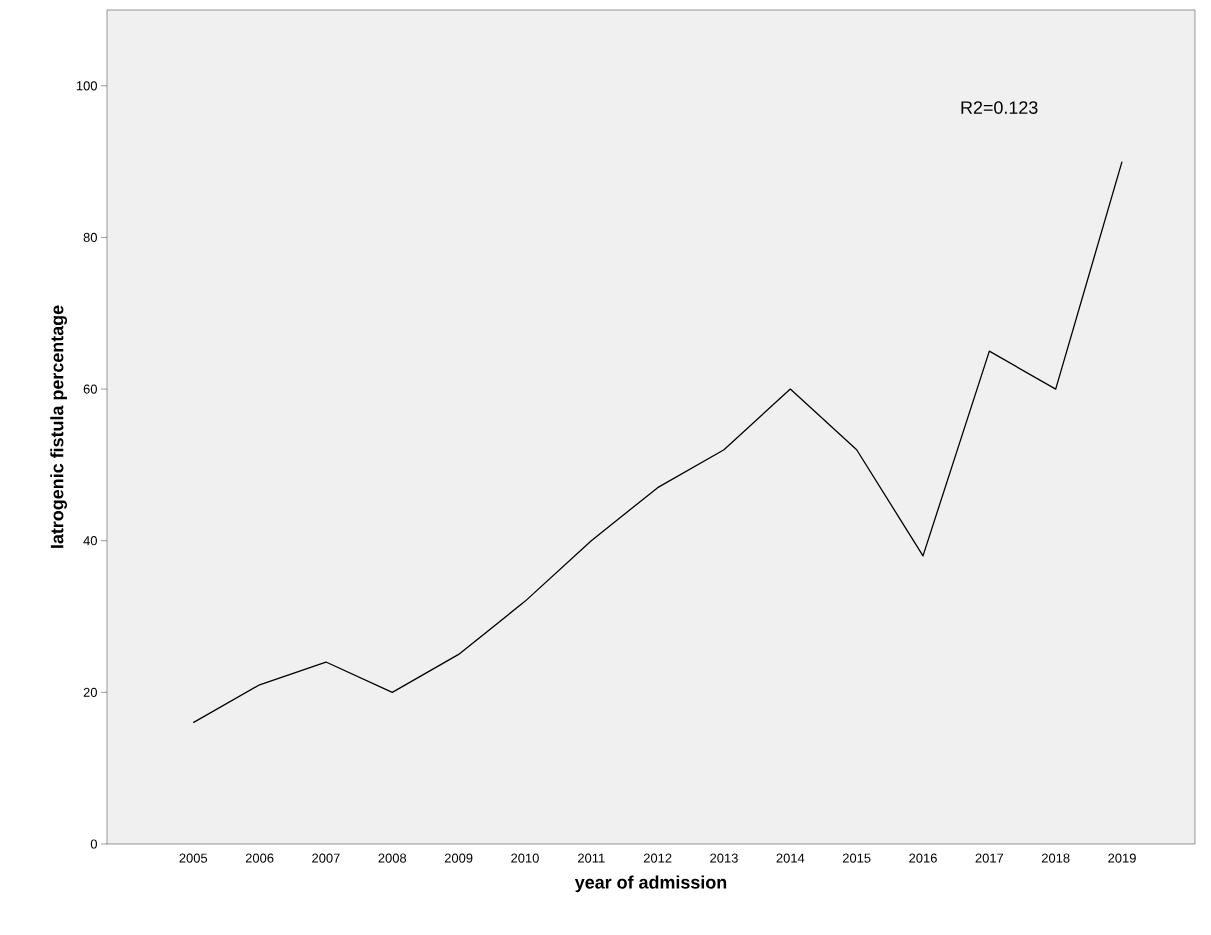  I want to click on annotation: R2=0.123, so click(999, 107).